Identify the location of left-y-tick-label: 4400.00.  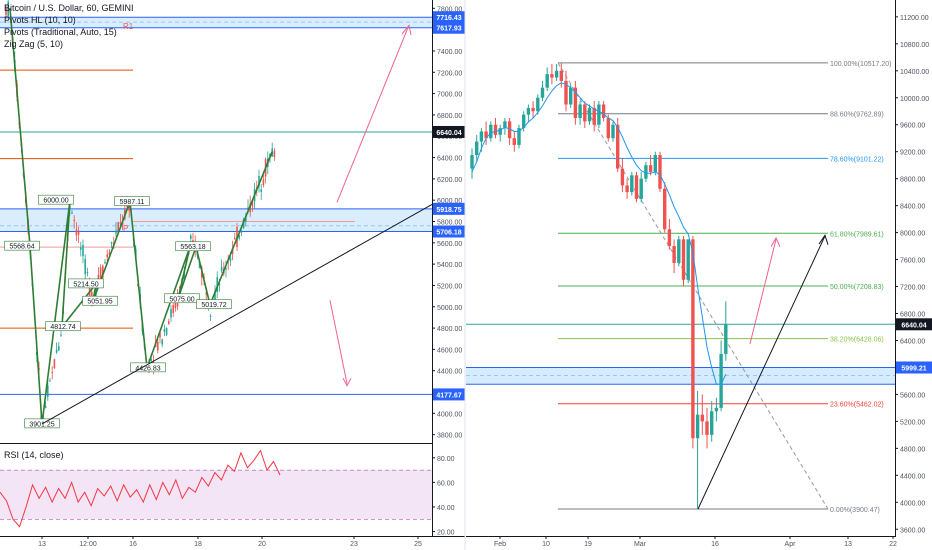
(449, 372).